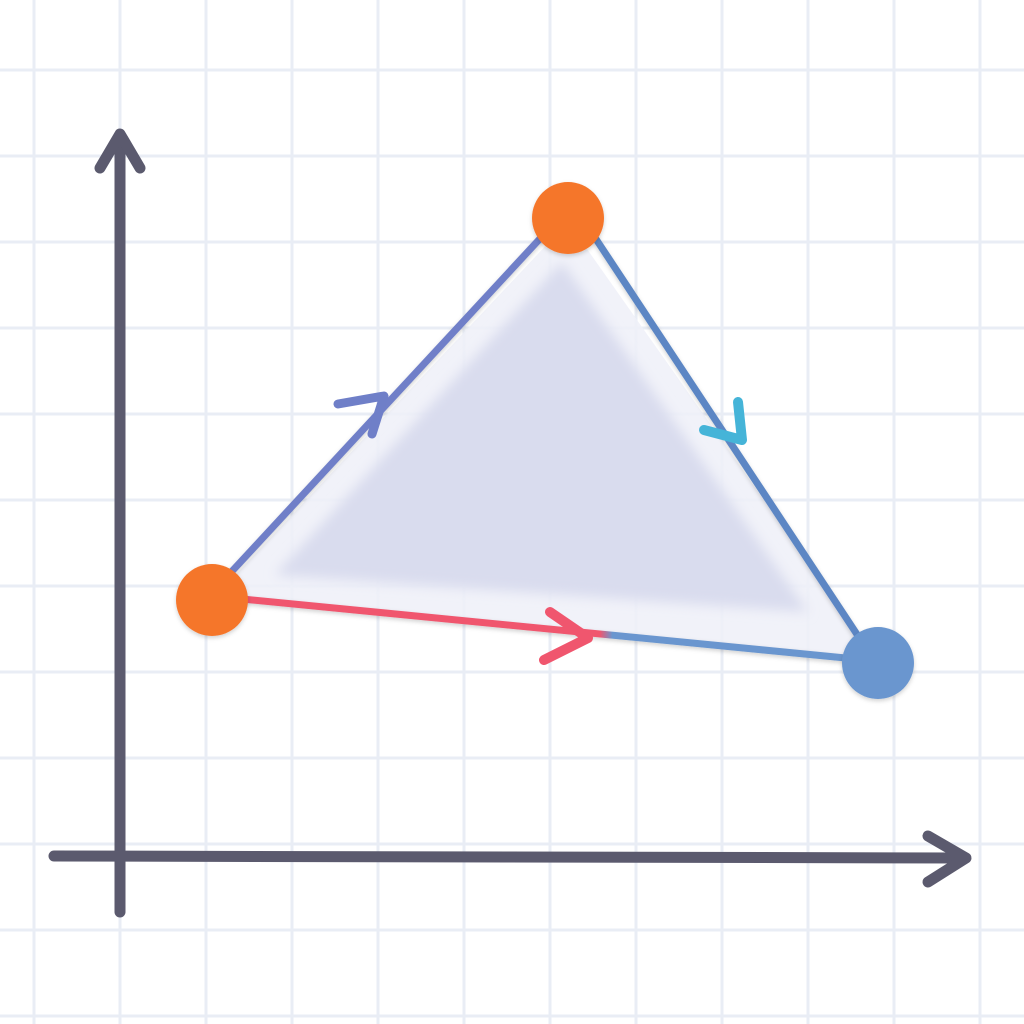 The image size is (1024, 1024). What do you see at coordinates (568, 218) in the screenshot?
I see `vertex-top` at bounding box center [568, 218].